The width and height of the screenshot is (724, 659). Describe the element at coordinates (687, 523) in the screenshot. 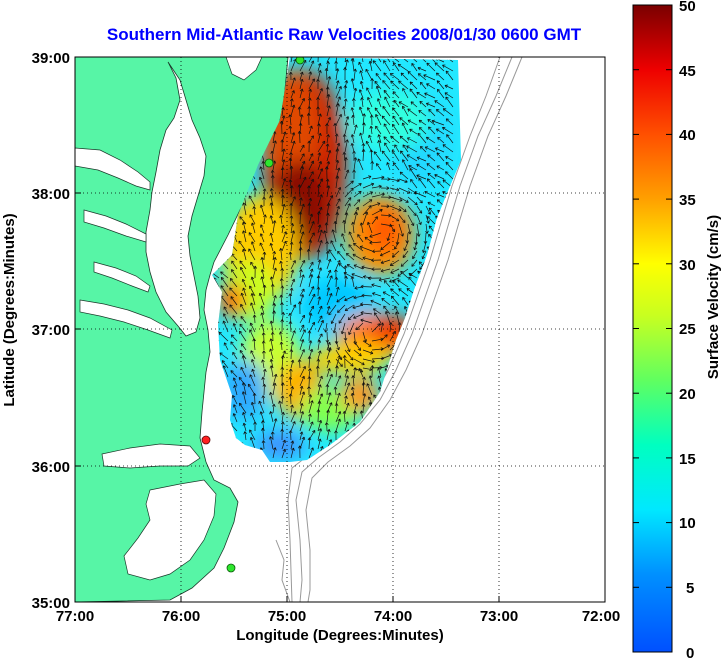

I see `colorbar-tick-label: 10` at that location.